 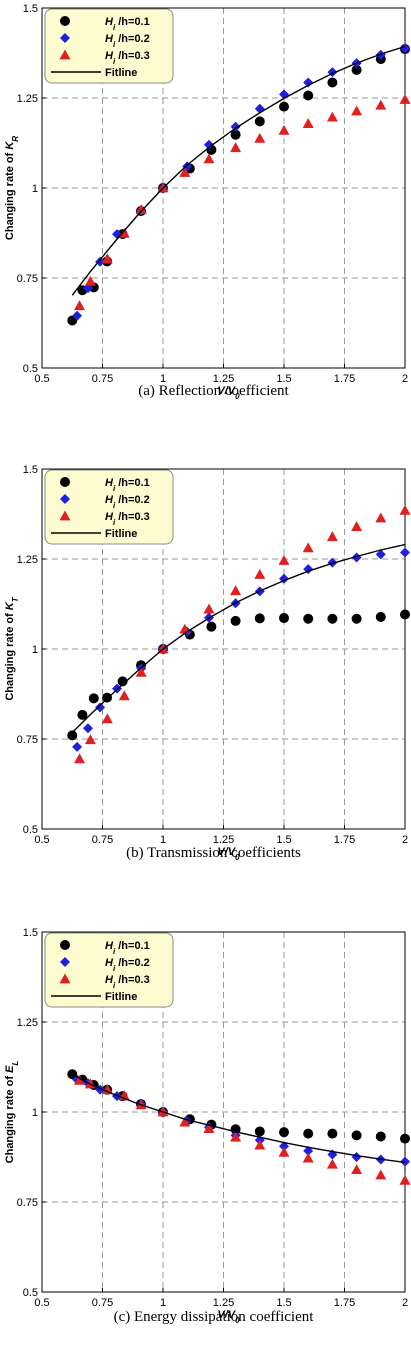 What do you see at coordinates (163, 1303) in the screenshot?
I see `x-tick-label: 1` at bounding box center [163, 1303].